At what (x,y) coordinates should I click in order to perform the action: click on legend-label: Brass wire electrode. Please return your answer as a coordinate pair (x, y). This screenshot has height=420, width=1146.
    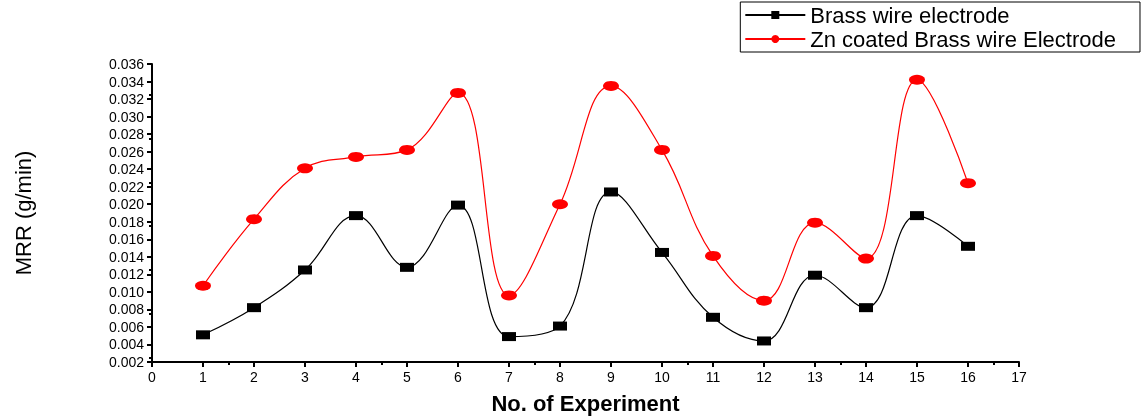
    Looking at the image, I should click on (910, 15).